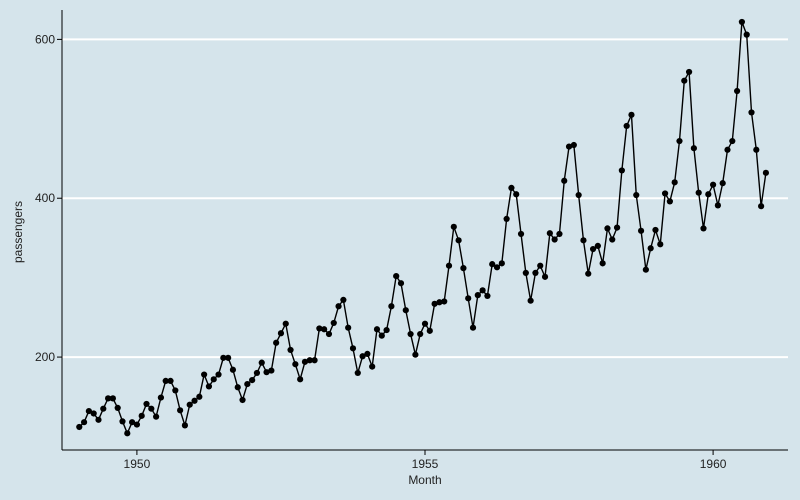  What do you see at coordinates (18, 232) in the screenshot?
I see `y-axis-title: passengers` at bounding box center [18, 232].